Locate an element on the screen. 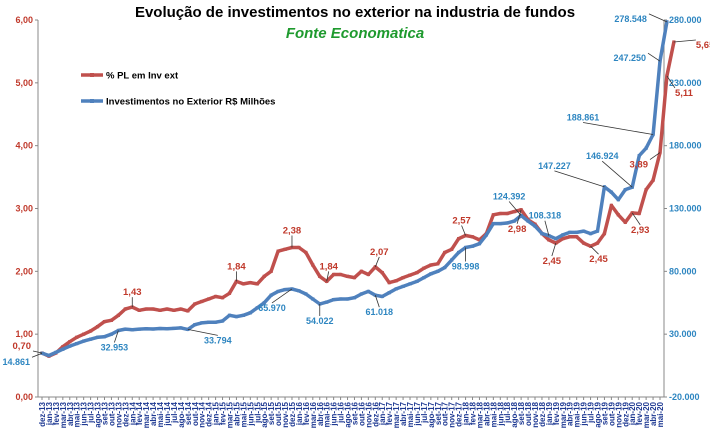  pct-data-label: 1,43 is located at coordinates (132, 292).